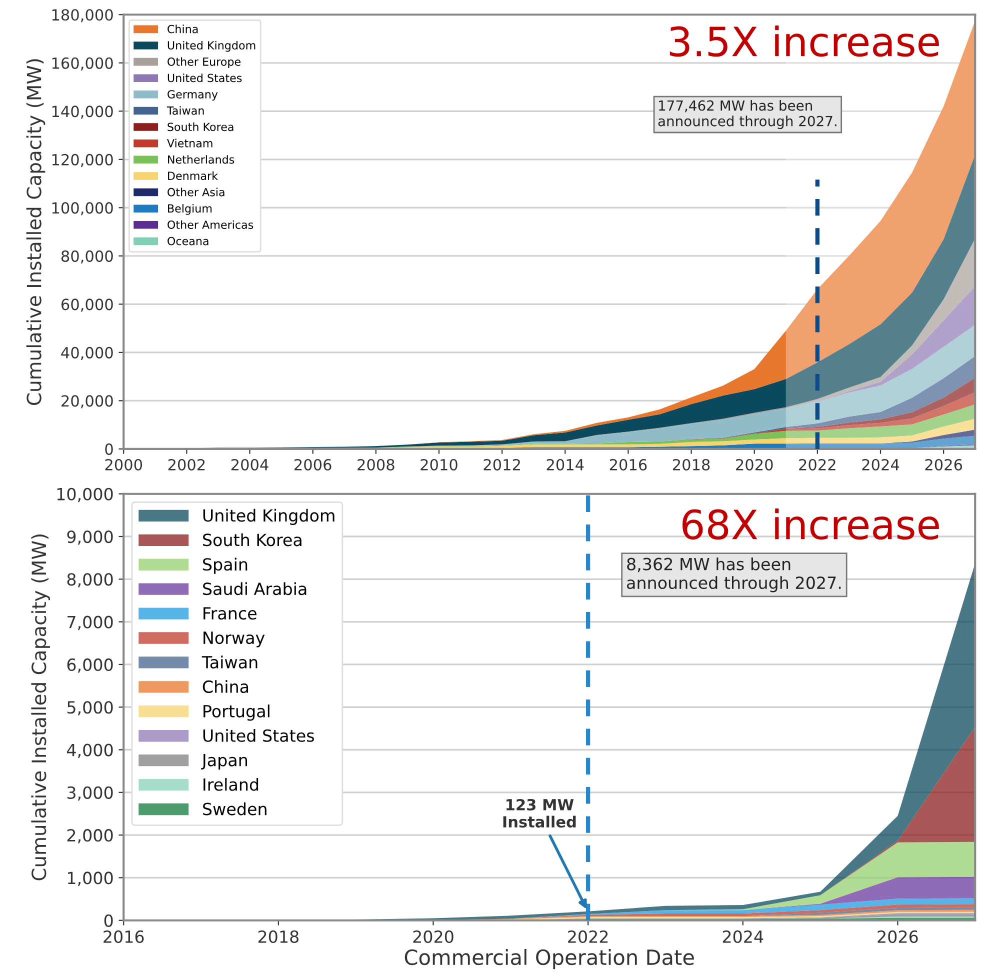 This screenshot has width=981, height=976. Describe the element at coordinates (254, 589) in the screenshot. I see `legend-label: Saudi Arabia` at that location.